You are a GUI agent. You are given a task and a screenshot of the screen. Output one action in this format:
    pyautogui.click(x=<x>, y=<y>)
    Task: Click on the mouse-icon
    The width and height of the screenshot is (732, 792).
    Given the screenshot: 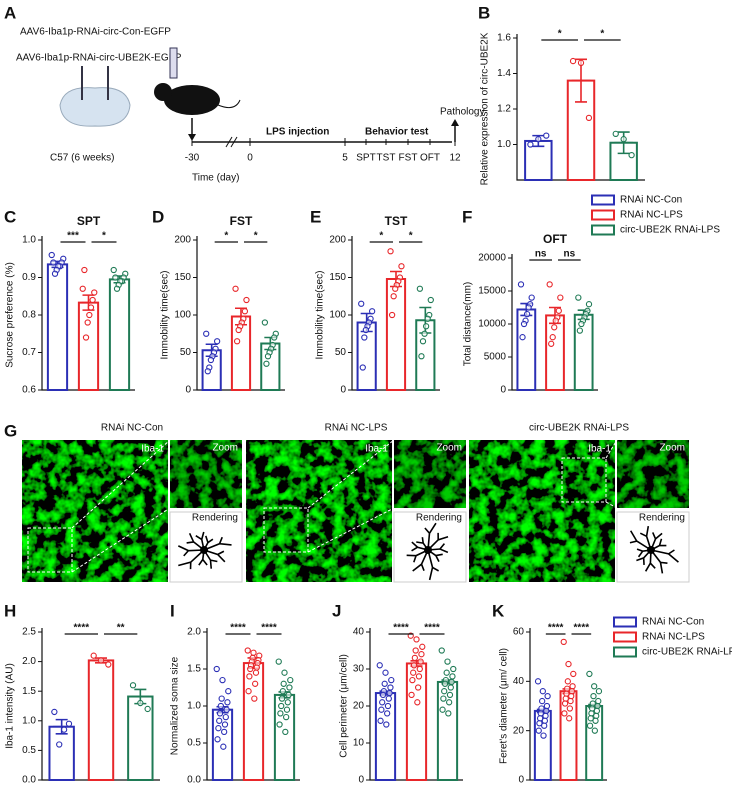 What is the action you would take?
    pyautogui.click(x=192, y=100)
    